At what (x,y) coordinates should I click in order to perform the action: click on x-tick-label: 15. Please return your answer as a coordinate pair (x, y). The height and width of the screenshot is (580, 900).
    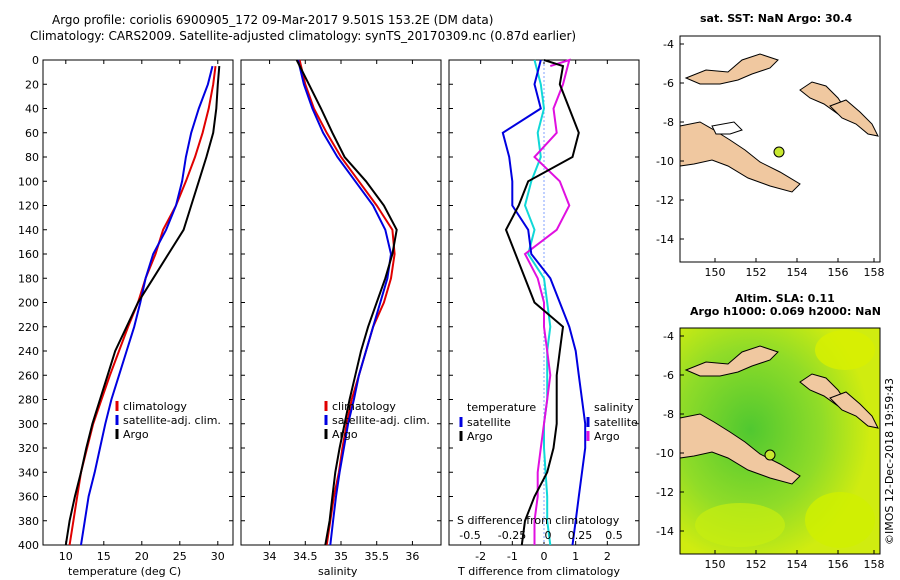
    Looking at the image, I should click on (104, 556).